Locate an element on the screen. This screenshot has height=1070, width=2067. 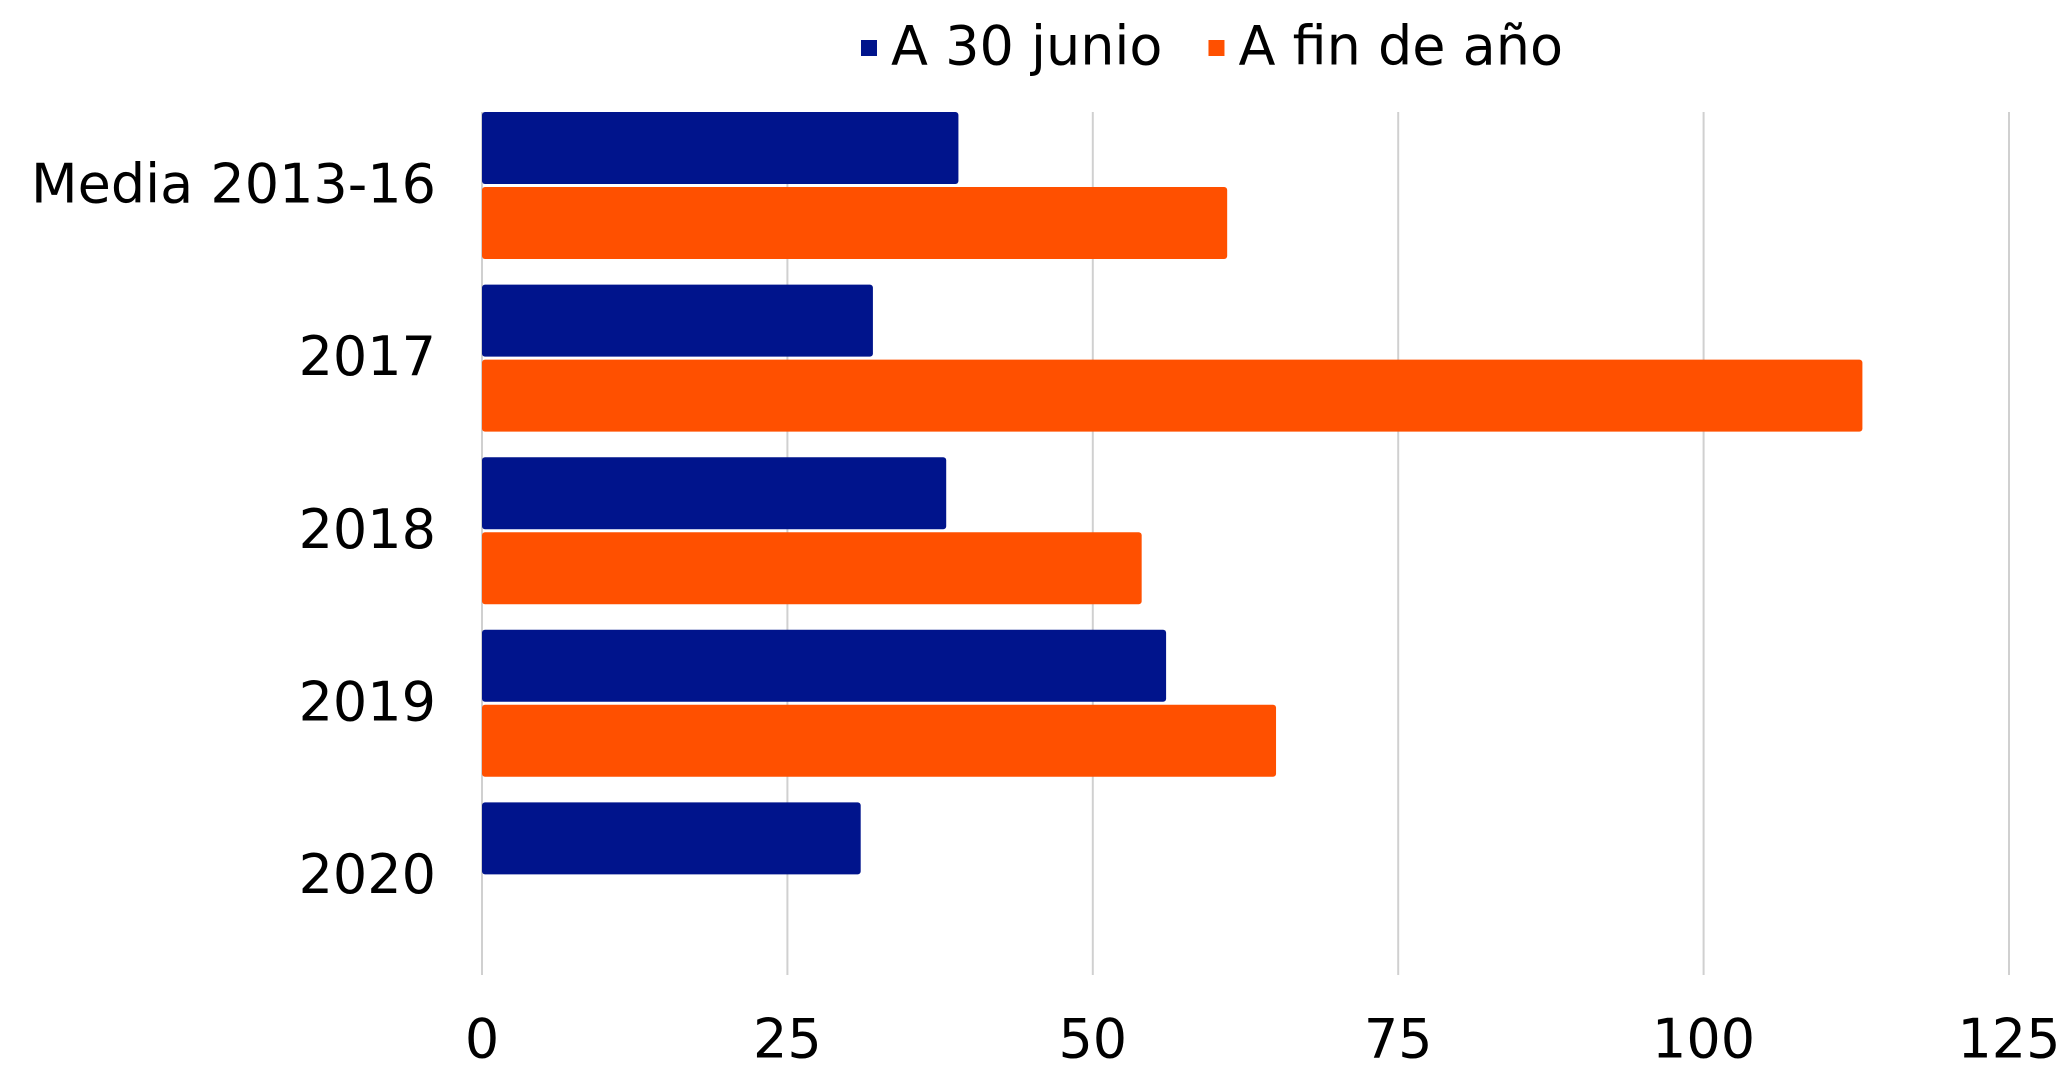
x-tick-label: 25 is located at coordinates (787, 1039).